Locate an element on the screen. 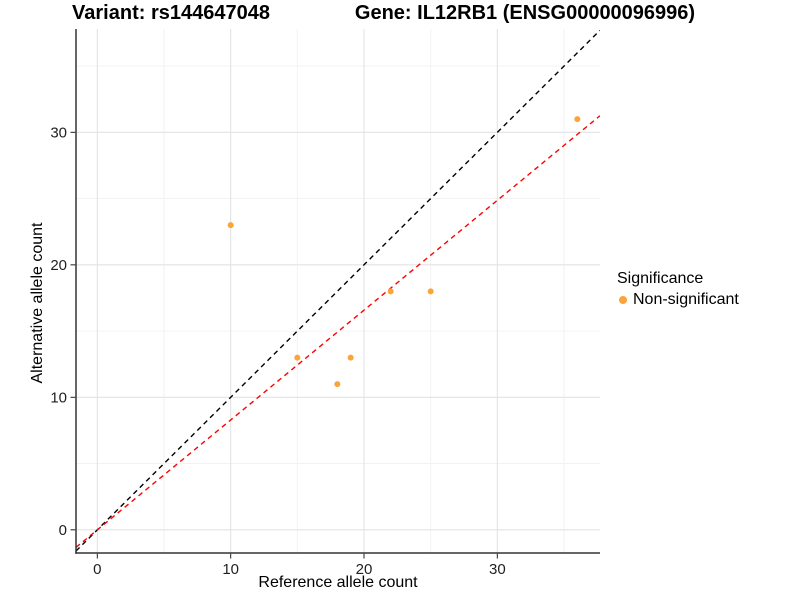  legend-item-label: Non-significant is located at coordinates (686, 299).